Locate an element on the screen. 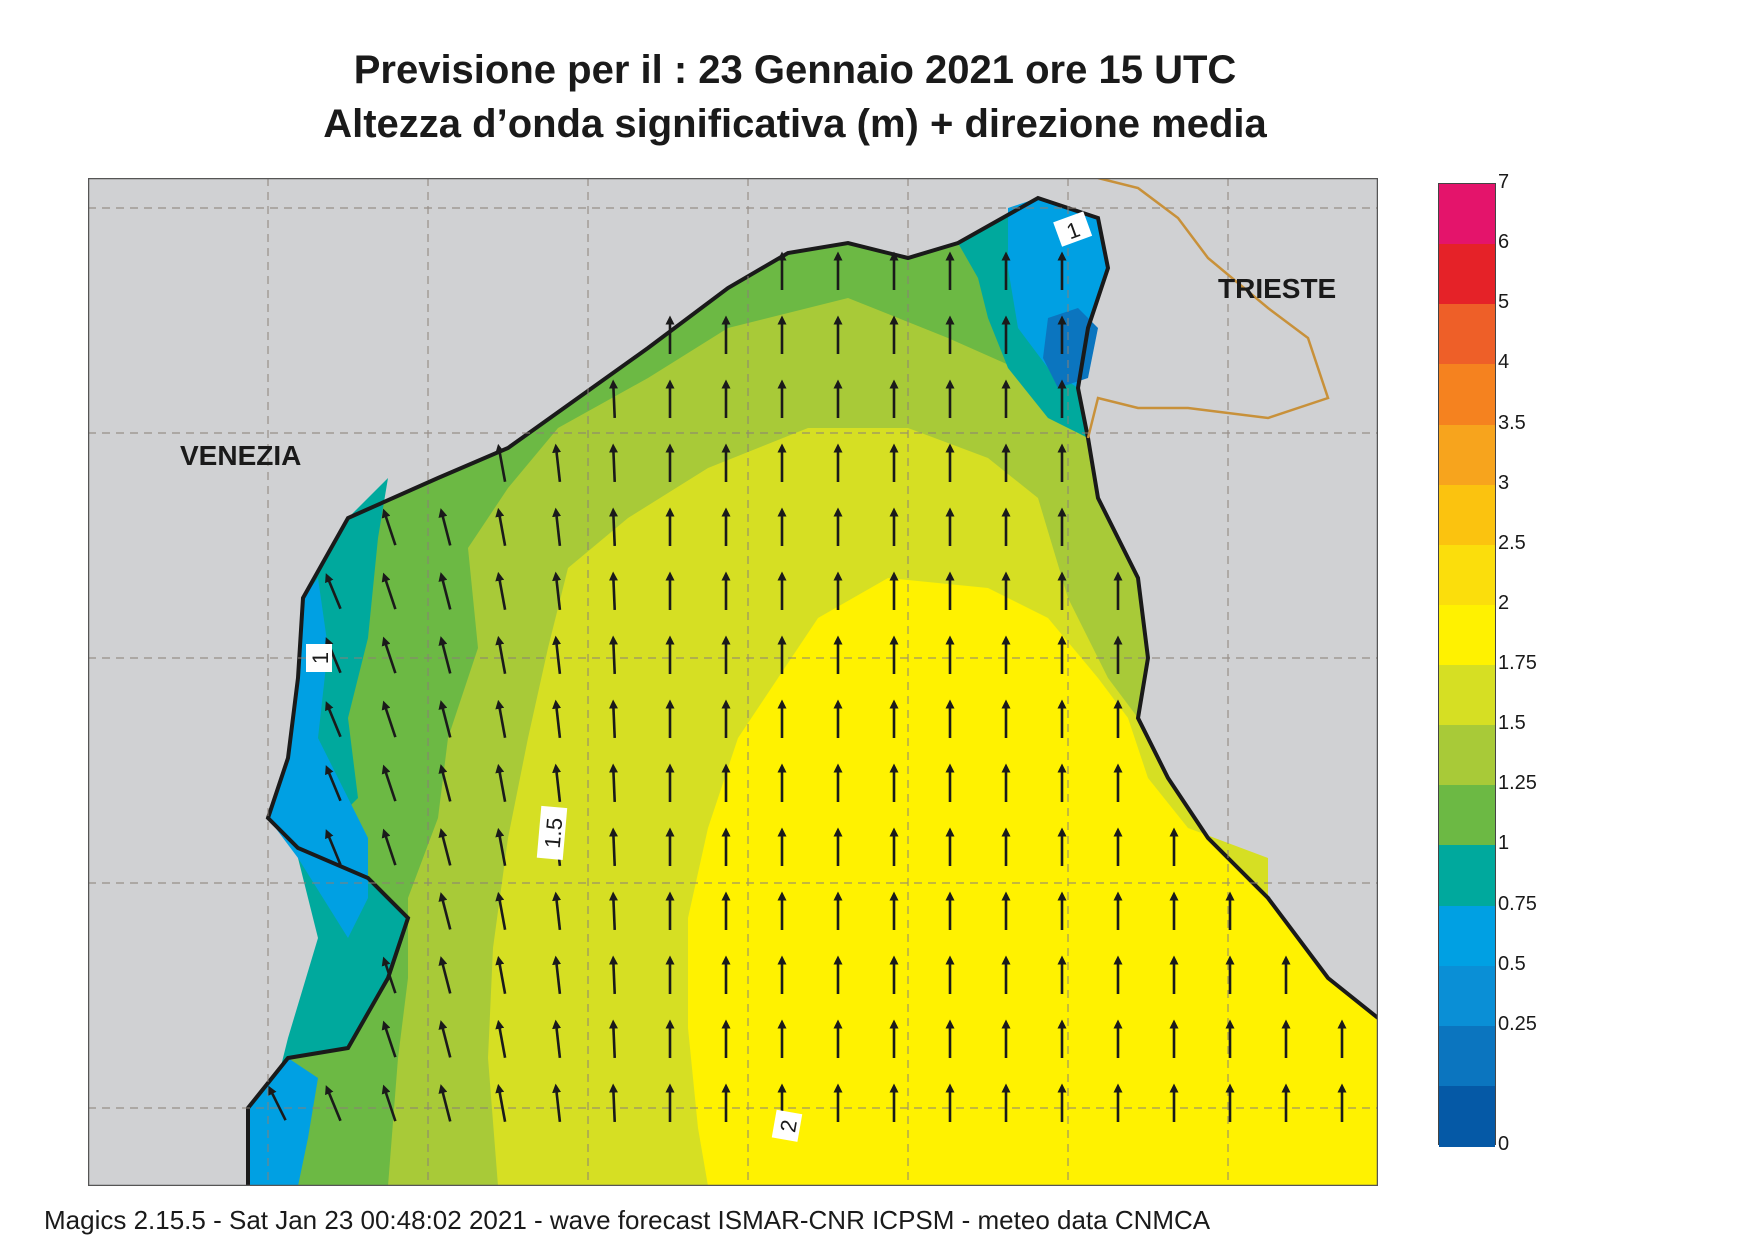 The height and width of the screenshot is (1242, 1755). svg-text: 1.5 is located at coordinates (554, 833).